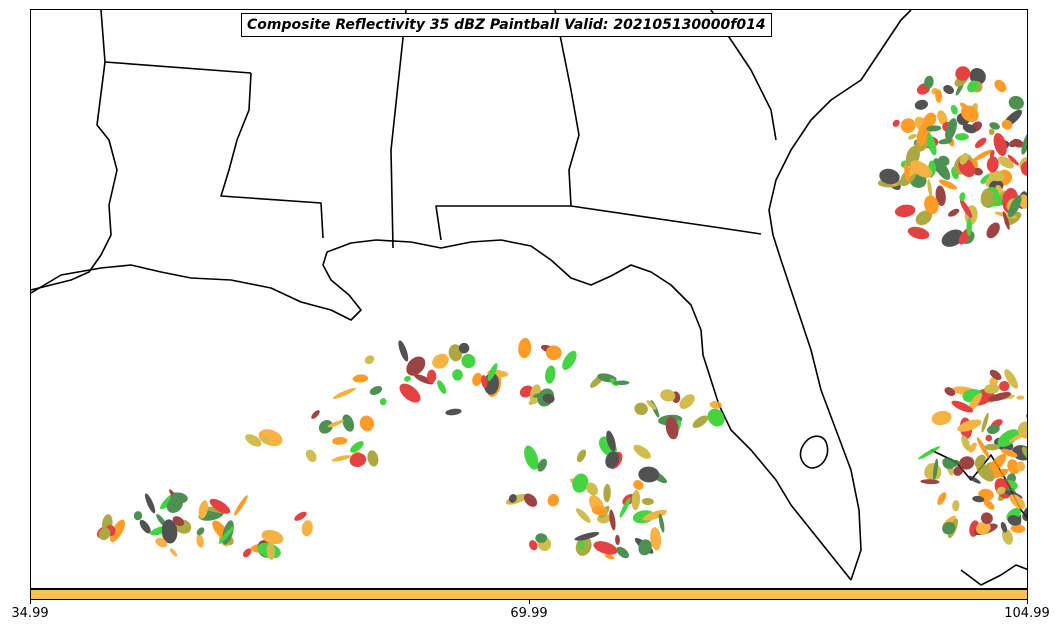 This screenshot has height=633, width=1062. What do you see at coordinates (398, 129) in the screenshot?
I see `state-border-ms-al` at bounding box center [398, 129].